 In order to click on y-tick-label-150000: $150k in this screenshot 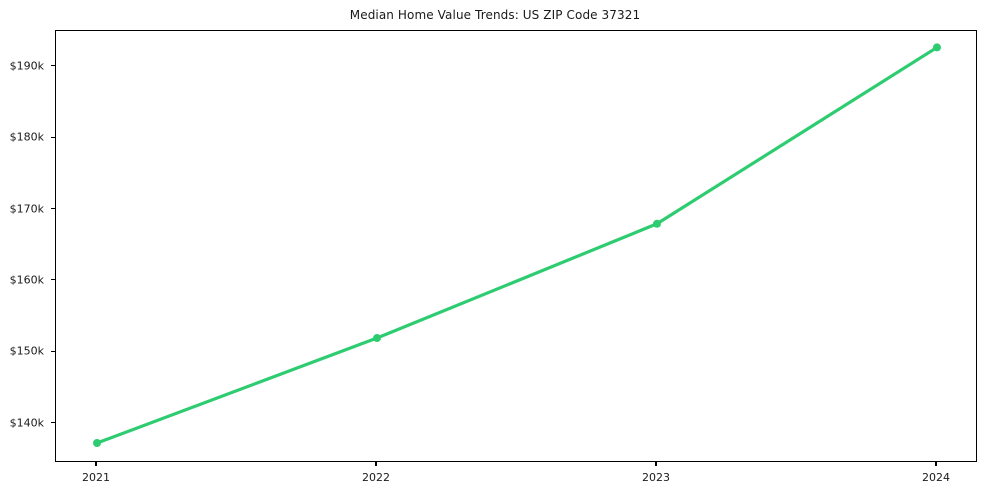, I will do `click(26, 351)`.